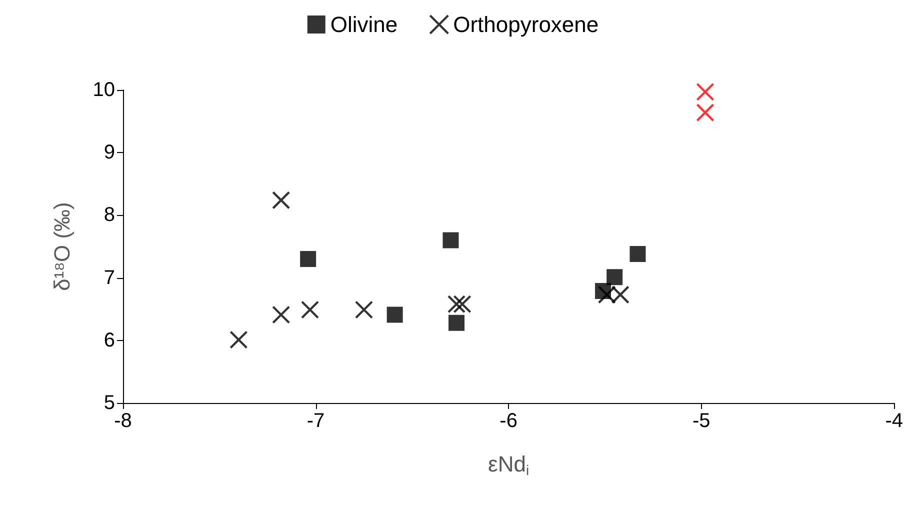 This screenshot has height=522, width=906. Describe the element at coordinates (109, 153) in the screenshot. I see `y-tick-label: 9` at that location.